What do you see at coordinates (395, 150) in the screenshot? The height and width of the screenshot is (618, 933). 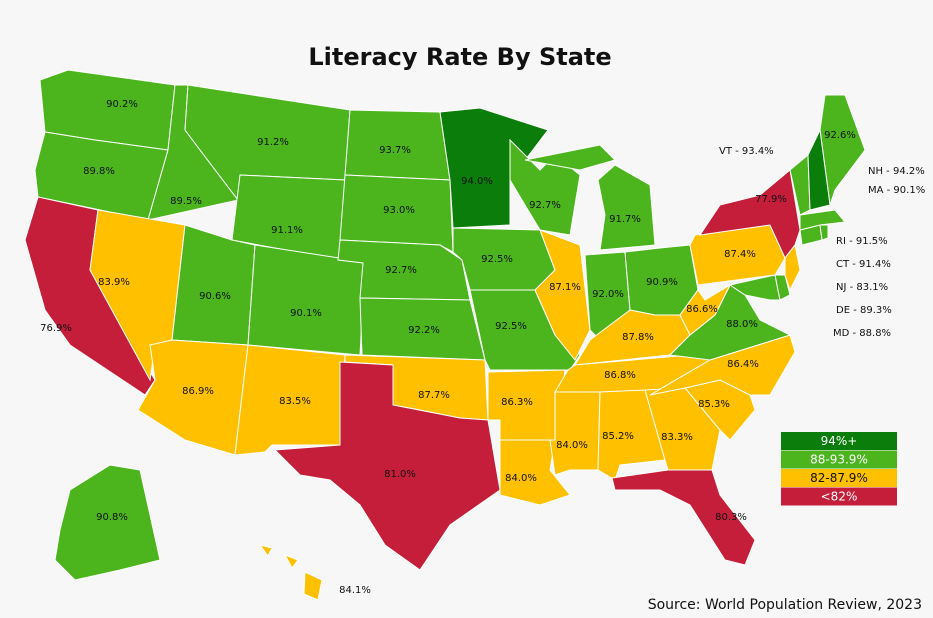 I see `state-label: 93.7%` at bounding box center [395, 150].